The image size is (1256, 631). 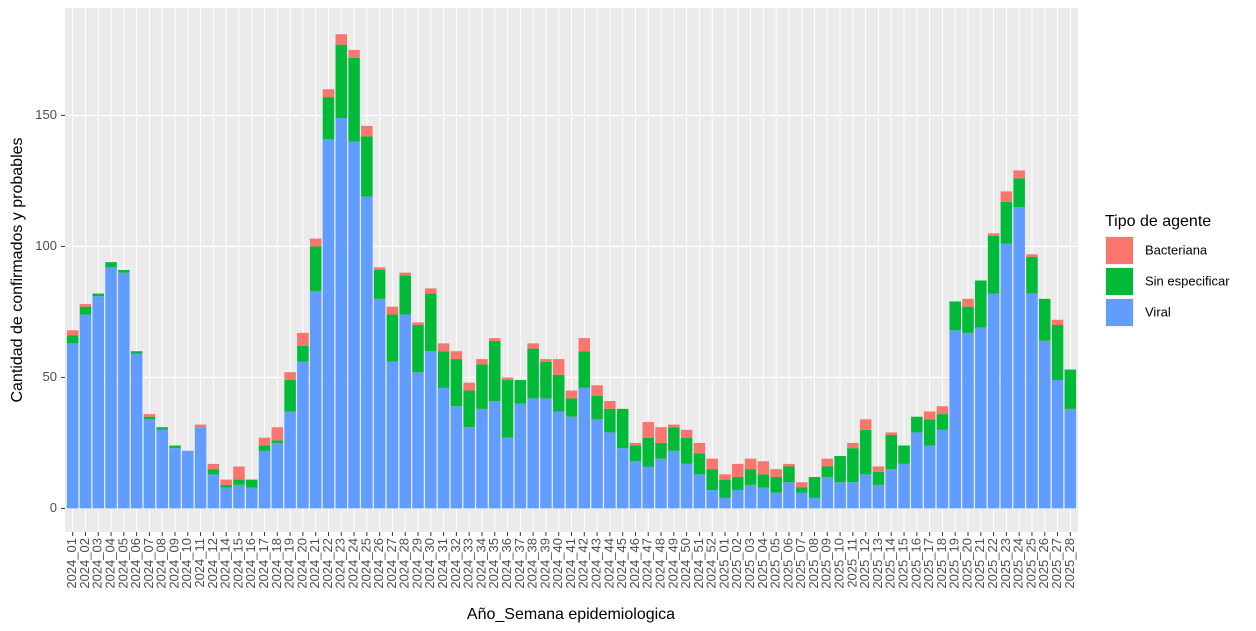 I want to click on x-tick-label: 2025_16, so click(x=915, y=563).